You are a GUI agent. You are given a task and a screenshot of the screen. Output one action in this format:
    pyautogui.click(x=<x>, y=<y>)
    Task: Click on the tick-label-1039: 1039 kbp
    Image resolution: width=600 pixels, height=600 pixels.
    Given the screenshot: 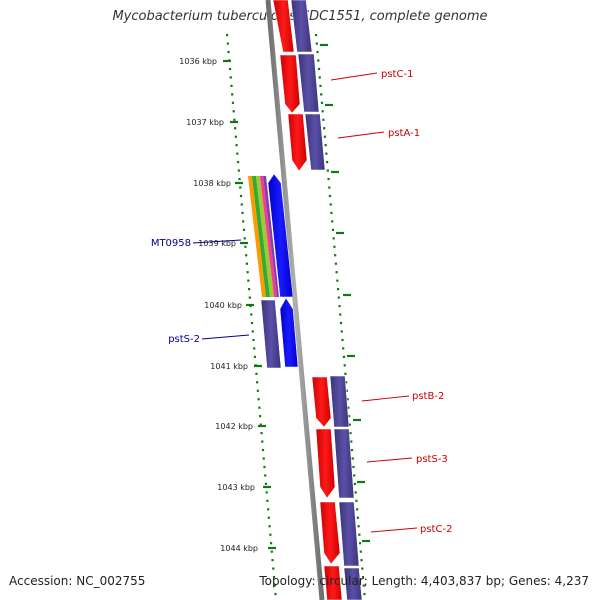 What is the action you would take?
    pyautogui.click(x=217, y=243)
    